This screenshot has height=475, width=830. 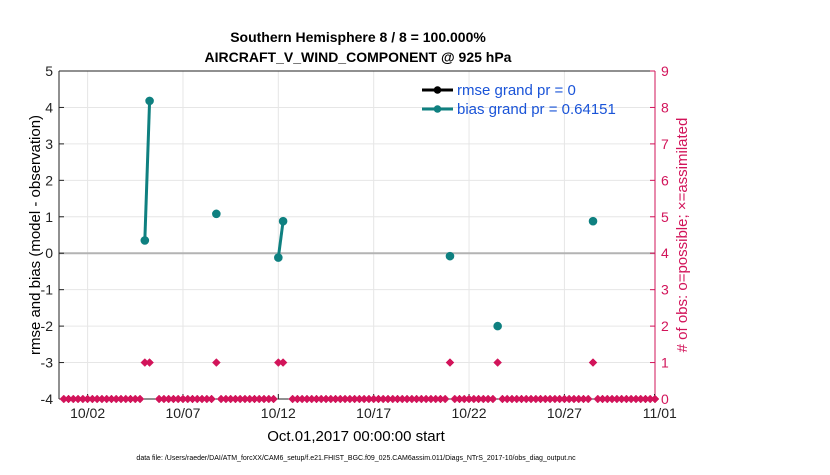 I want to click on y-tick-label: 4, so click(x=49, y=107).